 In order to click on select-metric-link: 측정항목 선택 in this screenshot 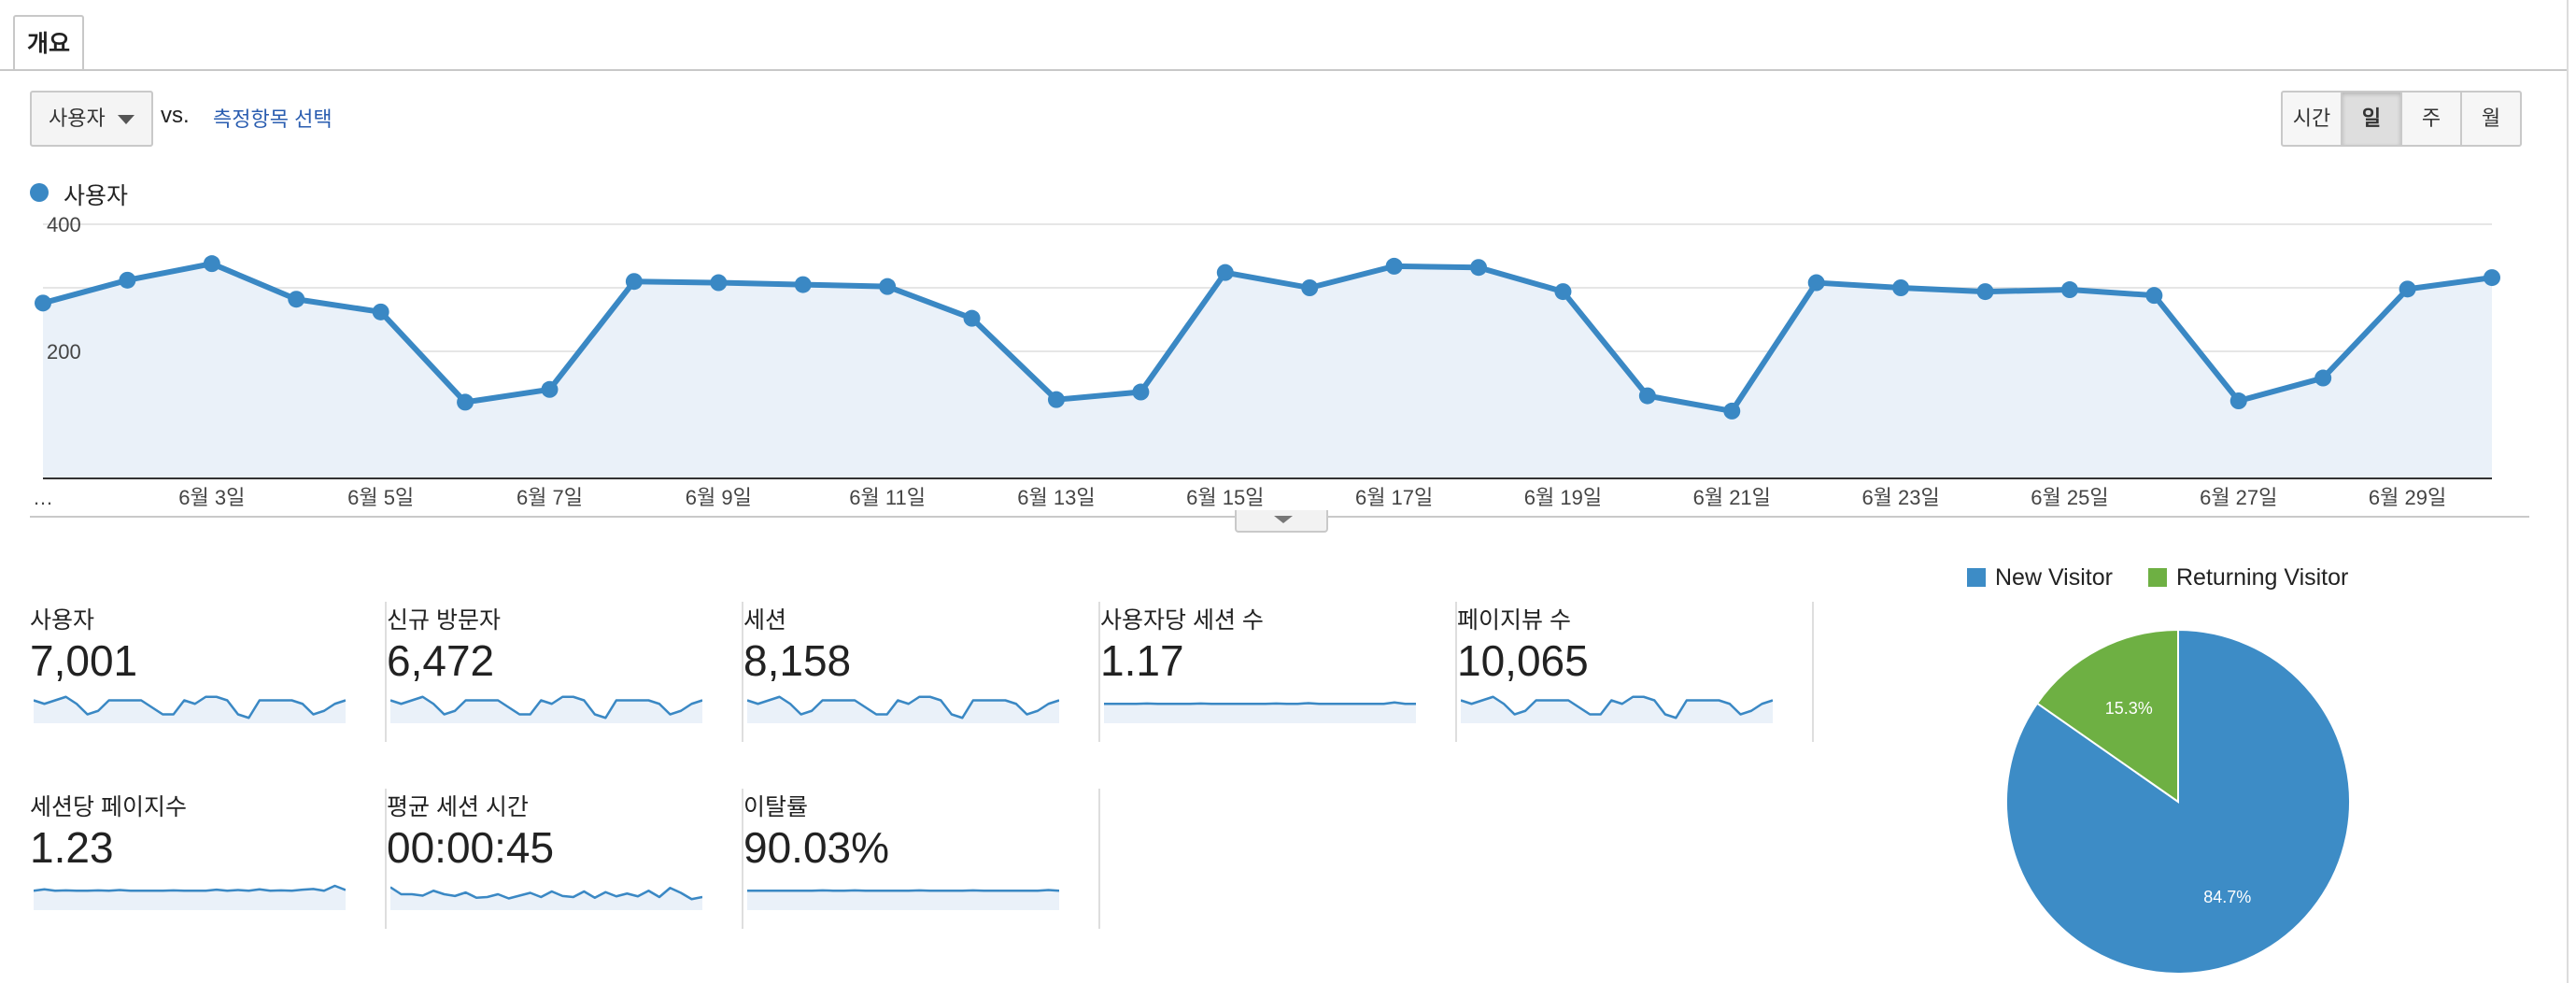, I will do `click(273, 119)`.